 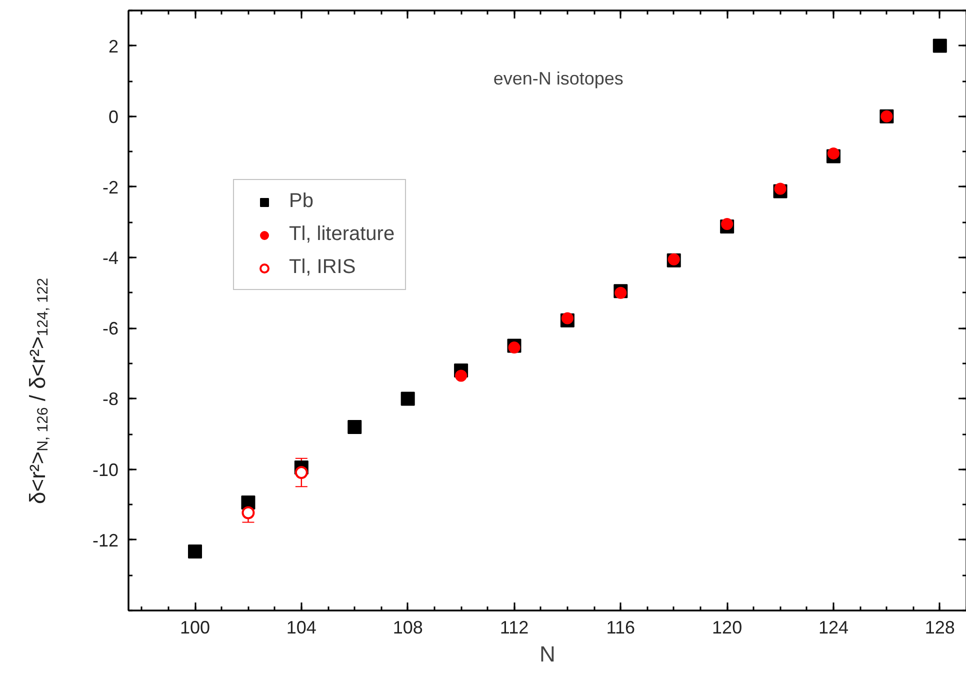 I want to click on x-tick-label: 104, so click(x=301, y=628).